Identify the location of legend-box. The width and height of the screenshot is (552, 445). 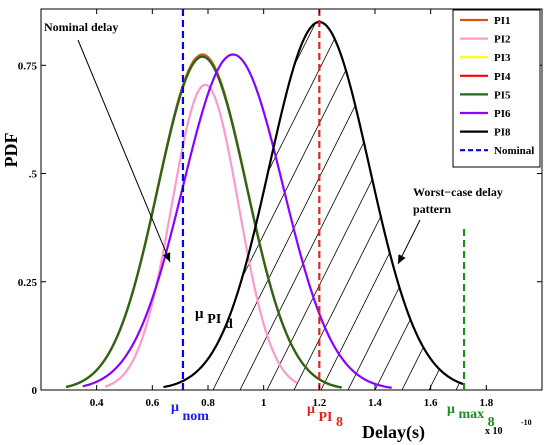
(496, 88).